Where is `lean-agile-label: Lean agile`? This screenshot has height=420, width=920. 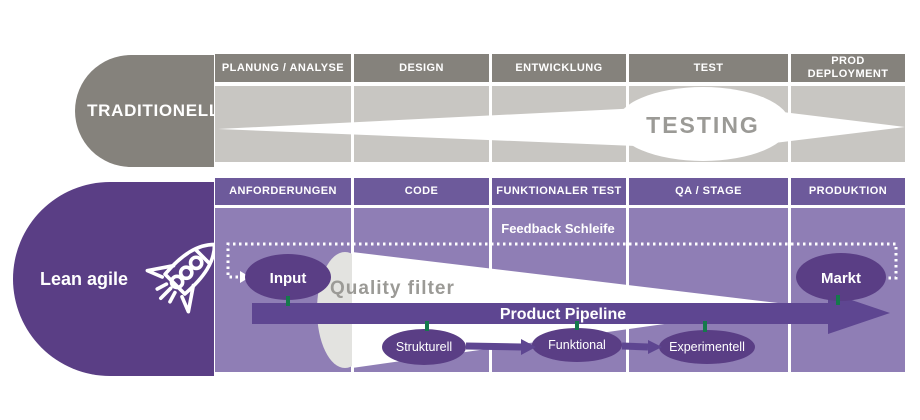 lean-agile-label: Lean agile is located at coordinates (84, 278).